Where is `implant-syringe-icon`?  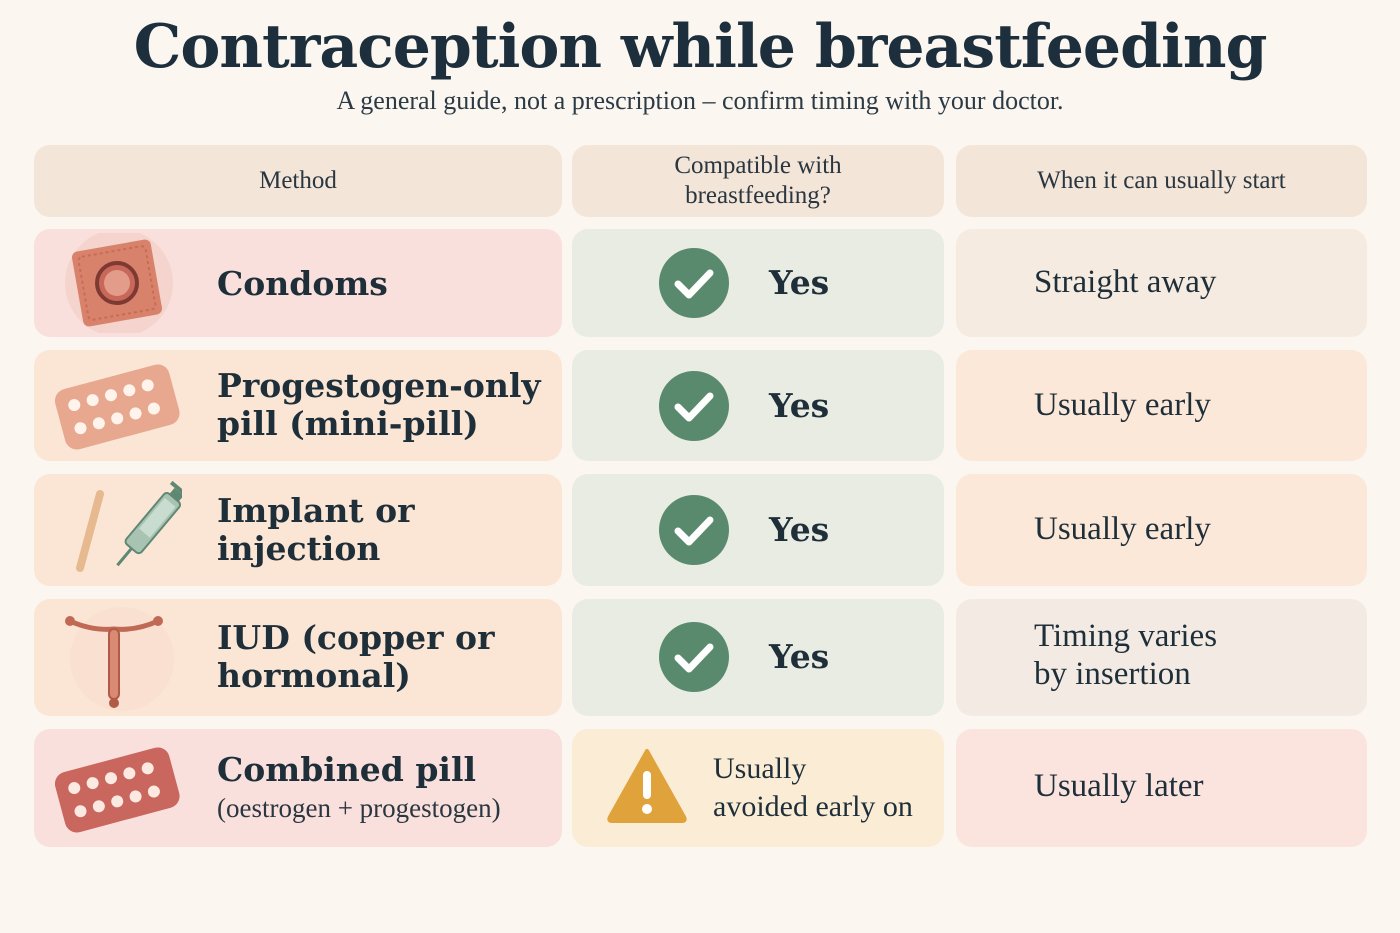 implant-syringe-icon is located at coordinates (121, 530).